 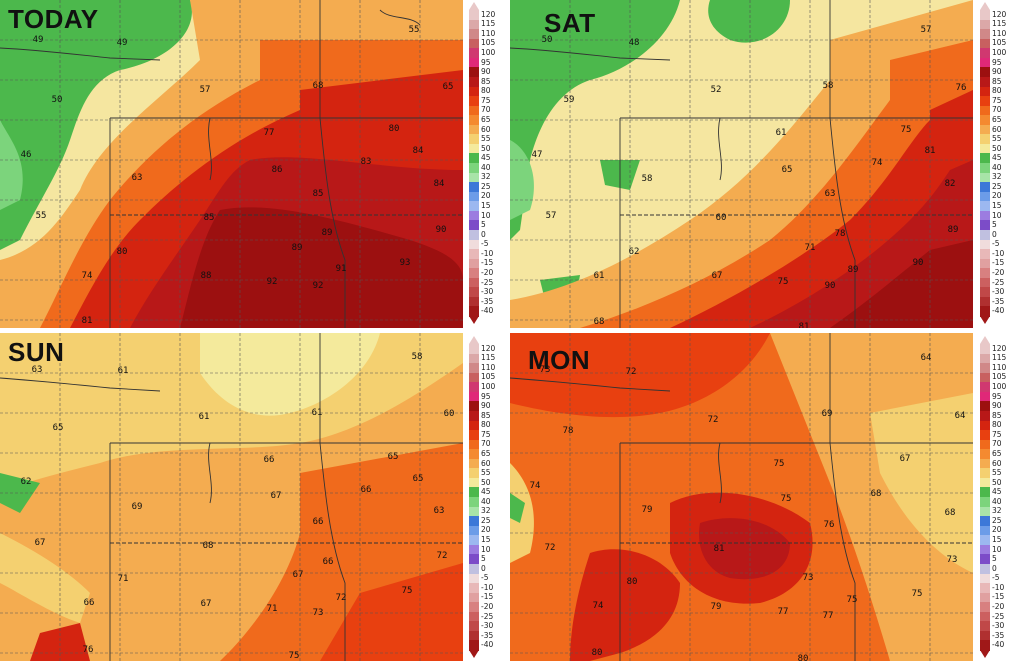 I want to click on temp-label: 71, so click(x=810, y=248).